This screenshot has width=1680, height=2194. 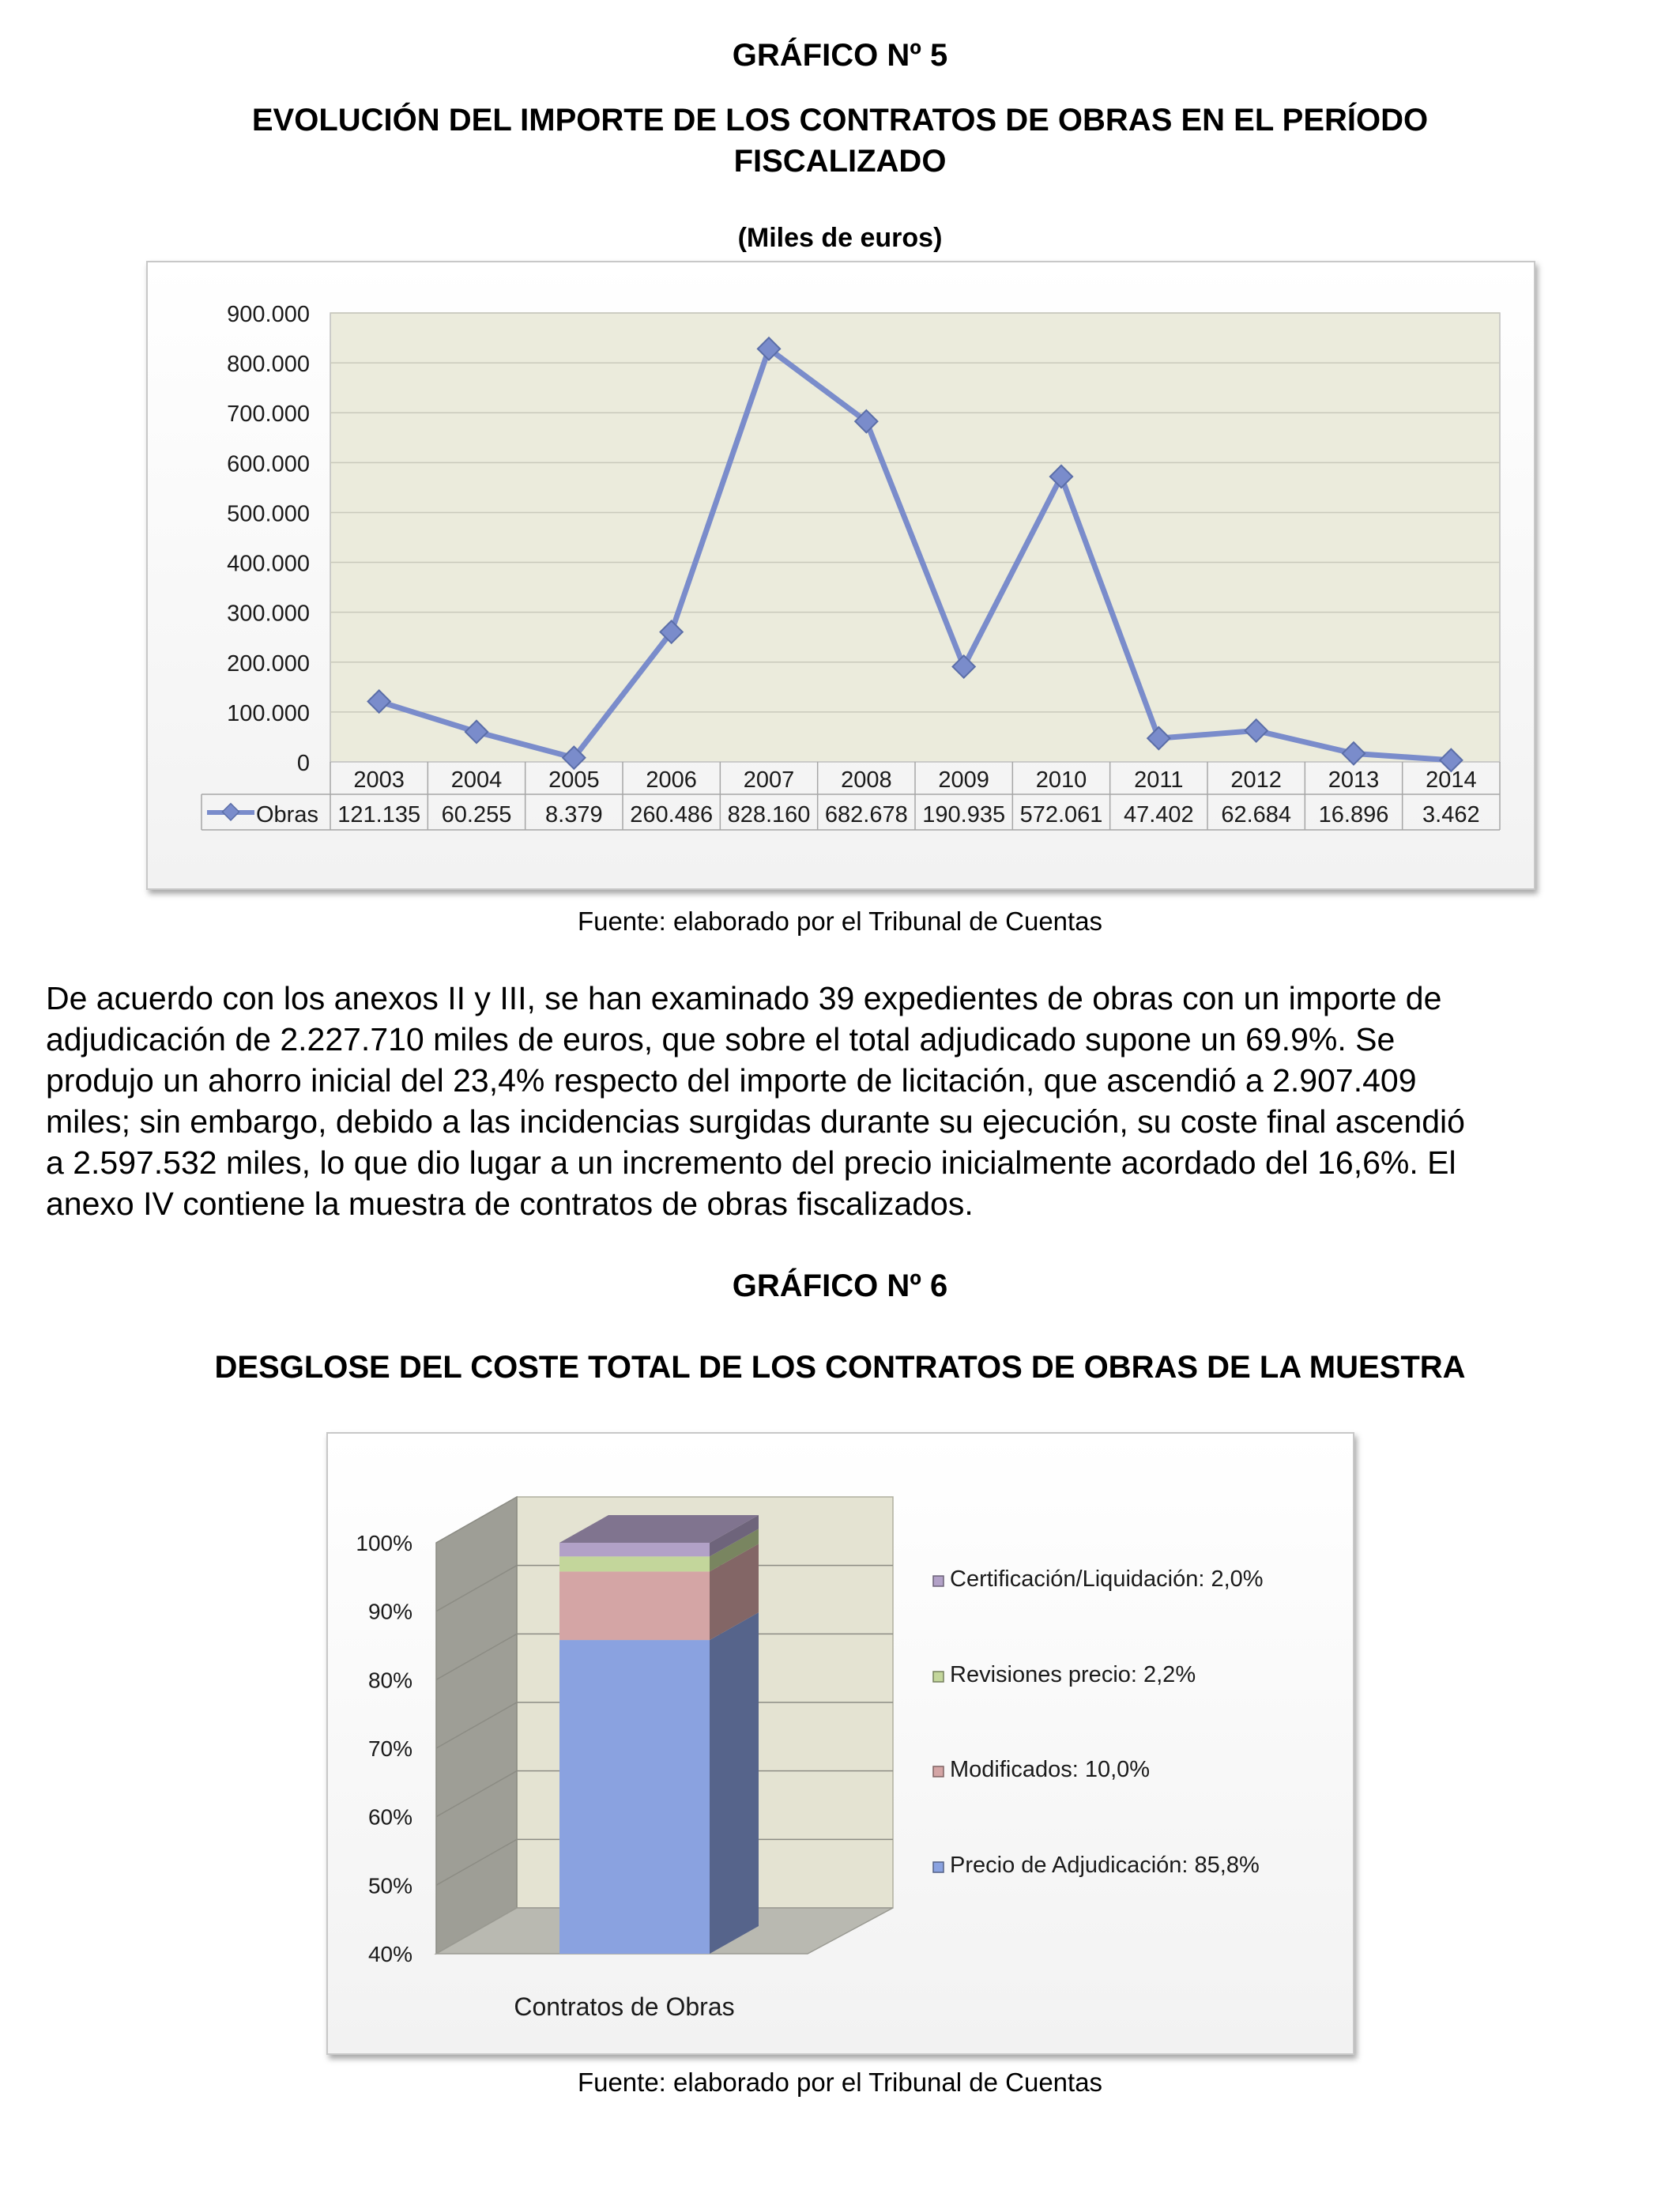 What do you see at coordinates (1050, 1770) in the screenshot?
I see `legend-label: Modificados: 10,0%` at bounding box center [1050, 1770].